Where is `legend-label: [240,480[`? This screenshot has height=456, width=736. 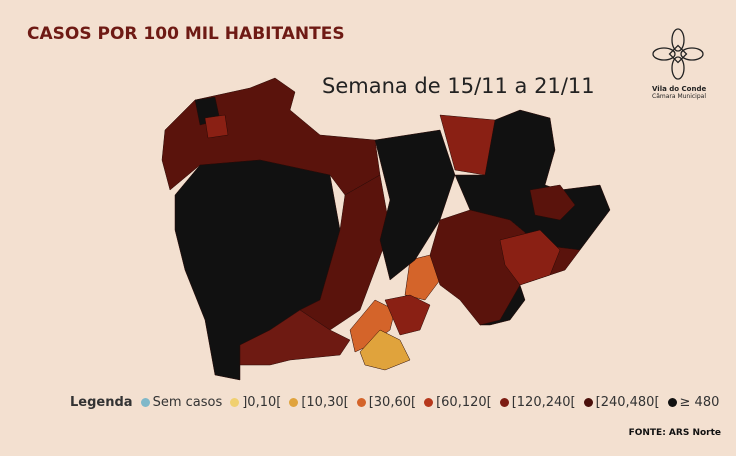
legend-label: [240,480[ is located at coordinates (627, 402).